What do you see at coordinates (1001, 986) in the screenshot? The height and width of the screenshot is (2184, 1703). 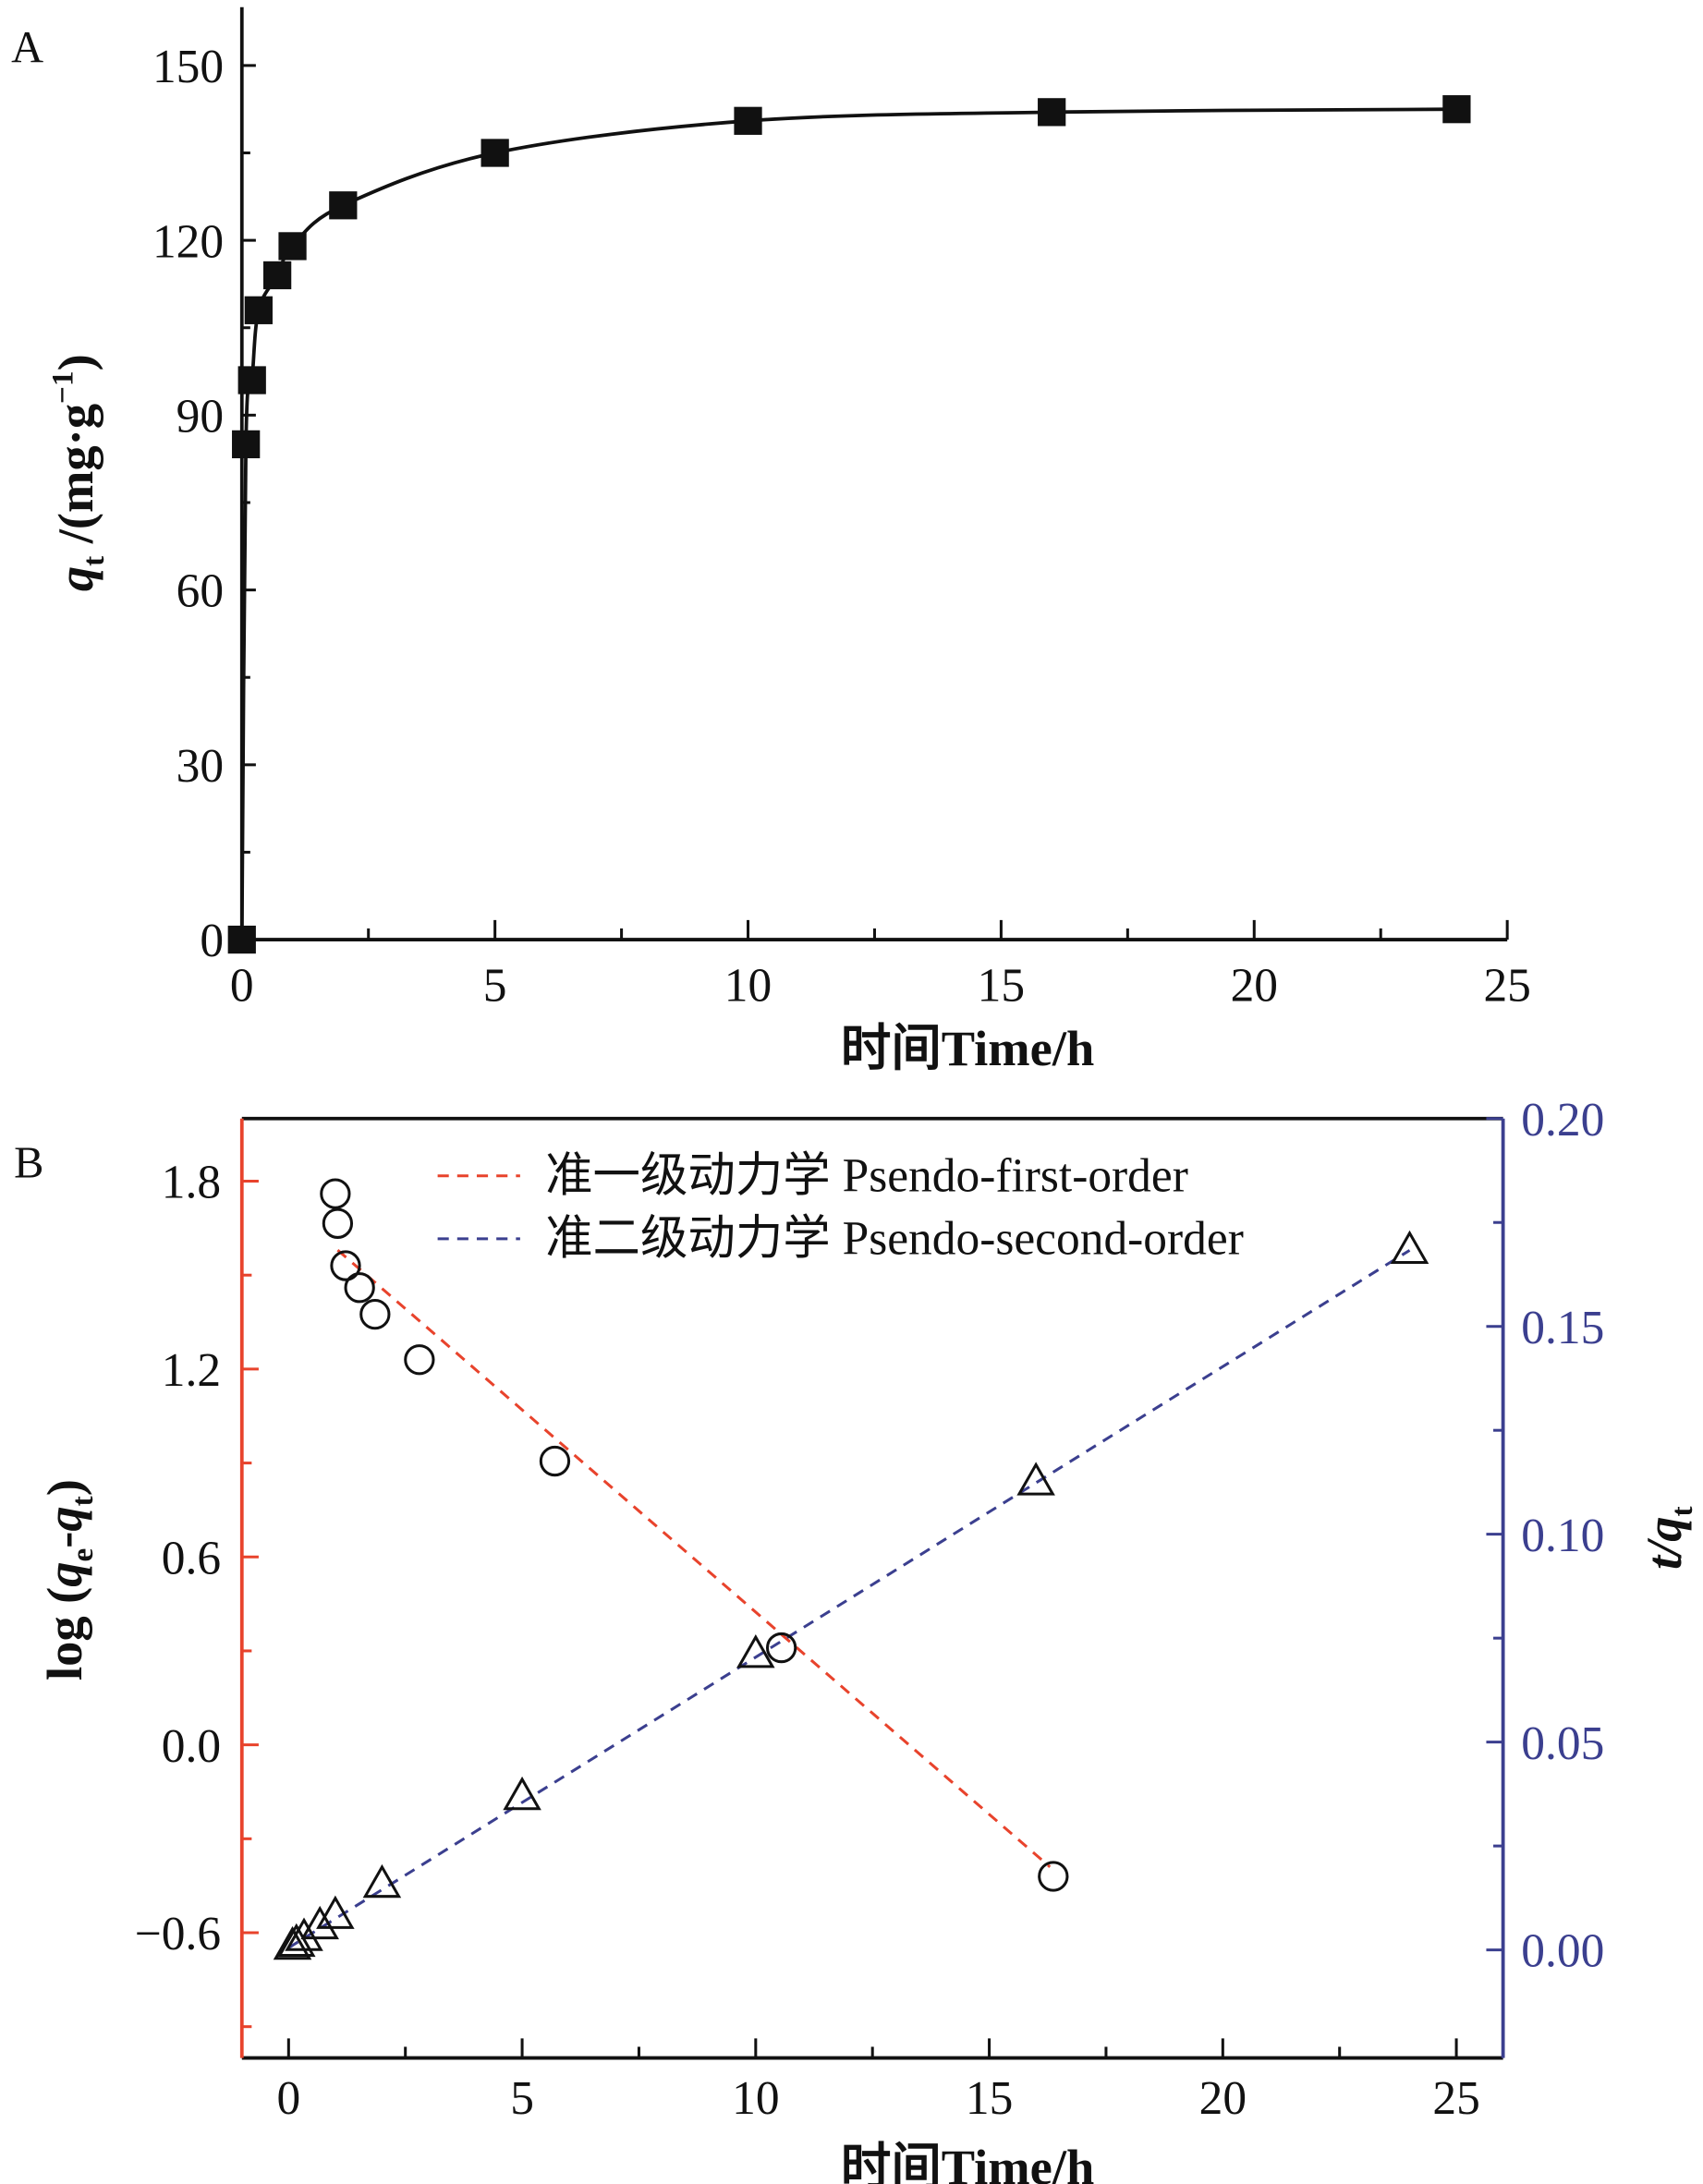 I see `x-tick-label-a: 15` at bounding box center [1001, 986].